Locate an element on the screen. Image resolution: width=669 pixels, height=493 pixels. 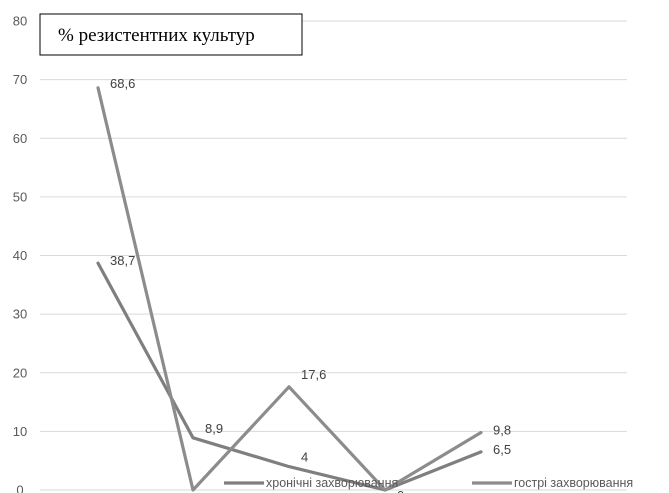
y-tick-label-60: 60 is located at coordinates (20, 138).